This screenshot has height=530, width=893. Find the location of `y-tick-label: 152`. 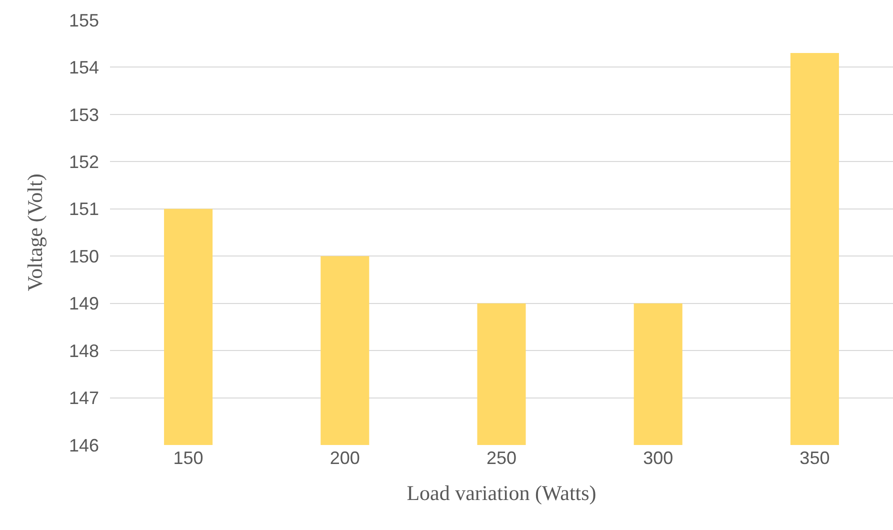

y-tick-label: 152 is located at coordinates (83, 162).